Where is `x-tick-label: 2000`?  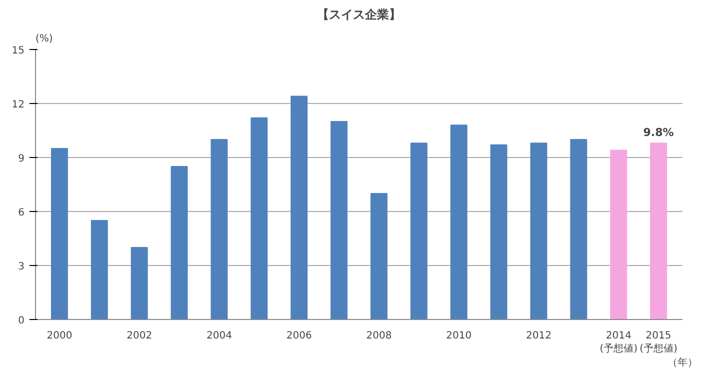
x-tick-label: 2000 is located at coordinates (59, 336).